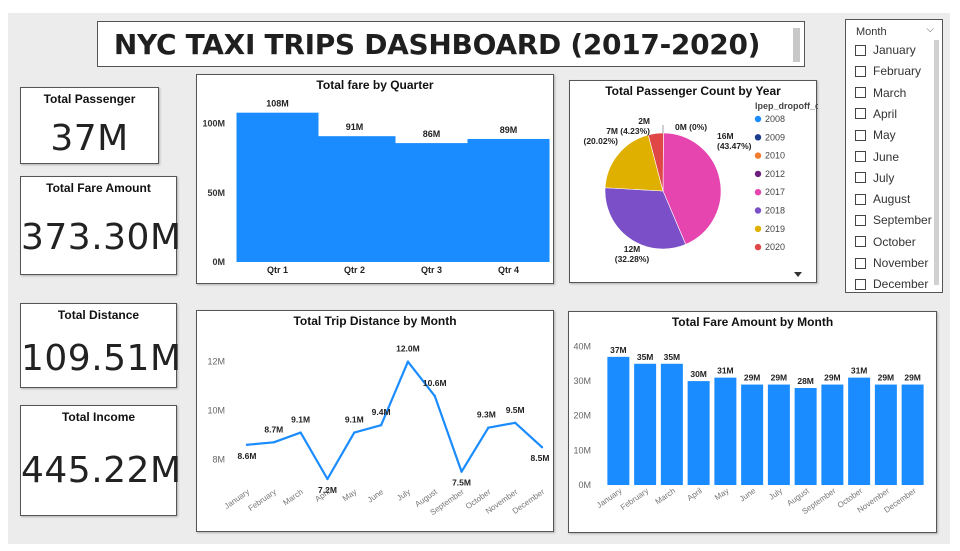 This screenshot has width=960, height=551. Describe the element at coordinates (432, 134) in the screenshot. I see `data-label: 86M` at that location.